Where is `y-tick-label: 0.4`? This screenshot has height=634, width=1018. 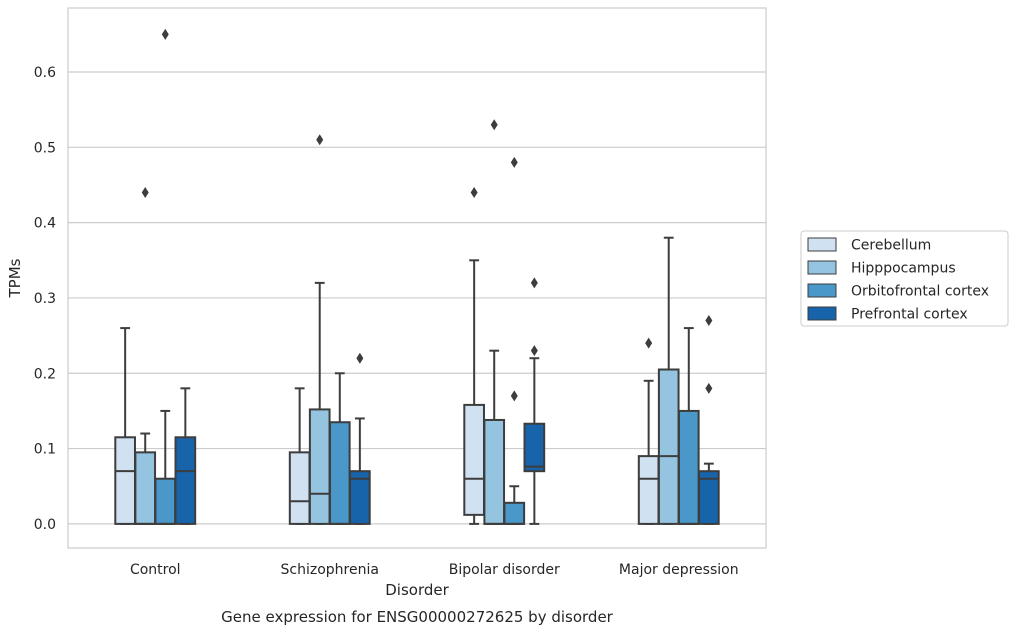 y-tick-label: 0.4 is located at coordinates (45, 224).